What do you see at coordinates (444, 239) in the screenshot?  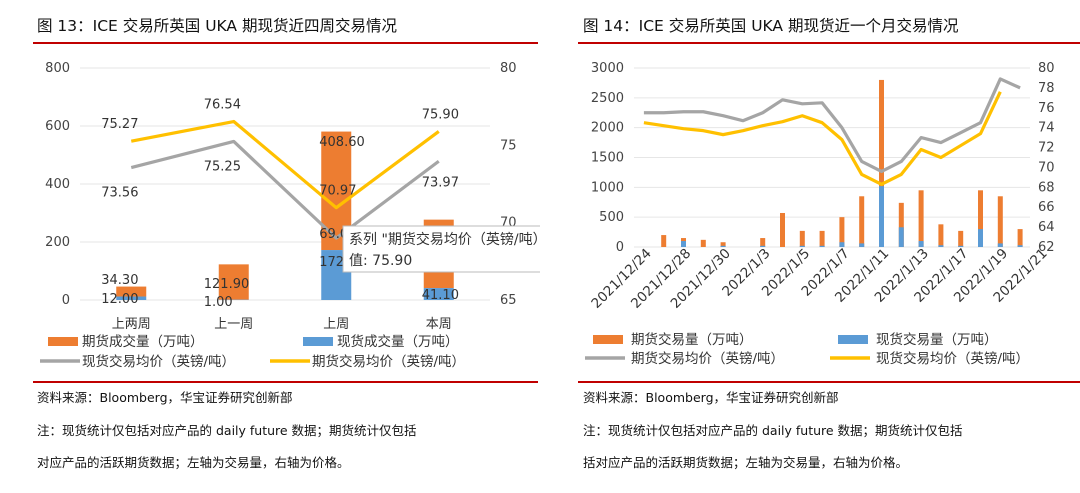 I see `tooltip-series-text: 系列 "期货交易均价（英镑/吨）" 点 "本周"` at bounding box center [444, 239].